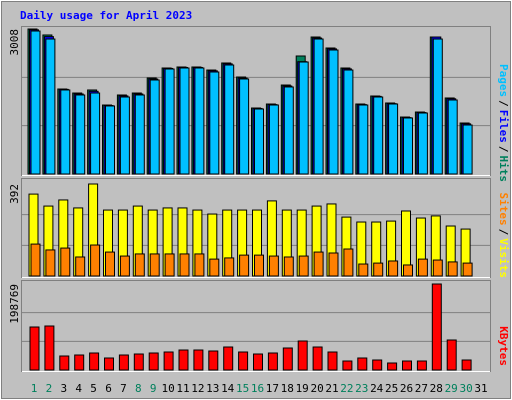 This screenshot has height=400, width=512. I want to click on x-tick-label: 14, so click(228, 388).